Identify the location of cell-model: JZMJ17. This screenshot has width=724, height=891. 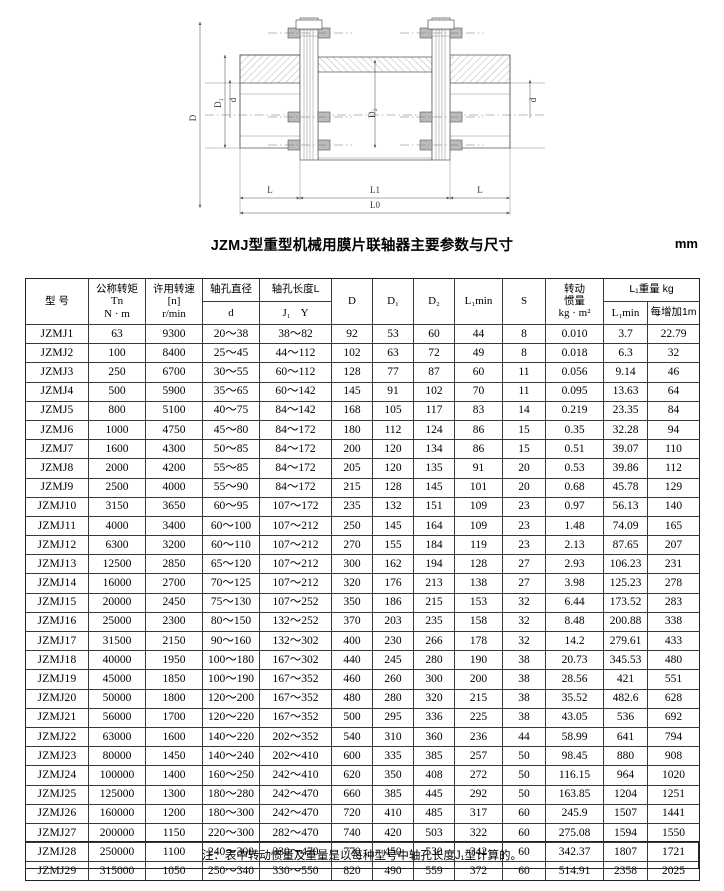
(57, 641).